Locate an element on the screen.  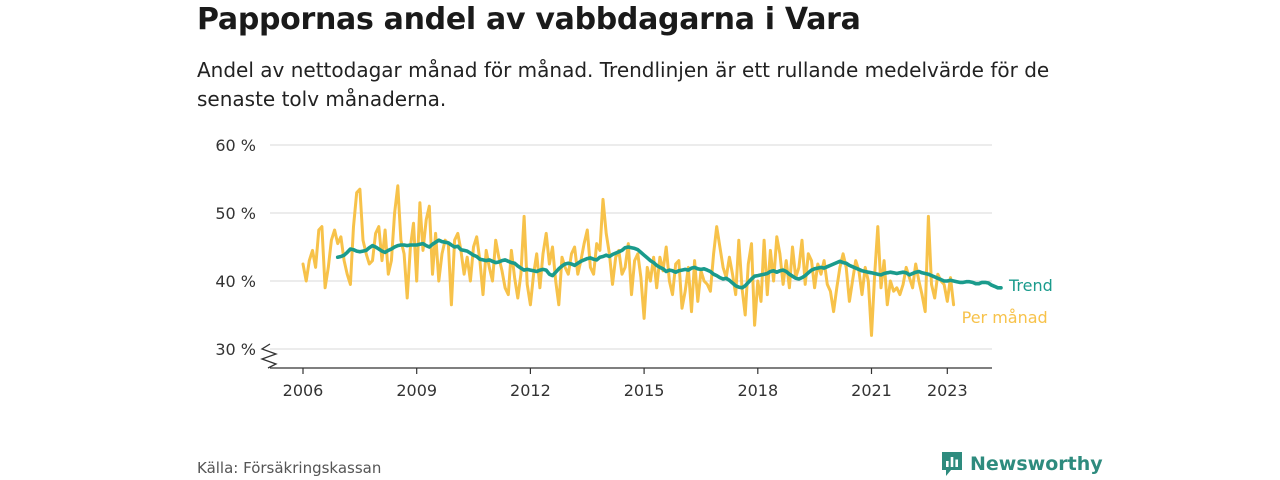
x-axis: 2006 2009 2012 2015 2018 2021 2023 is located at coordinates (631, 383).